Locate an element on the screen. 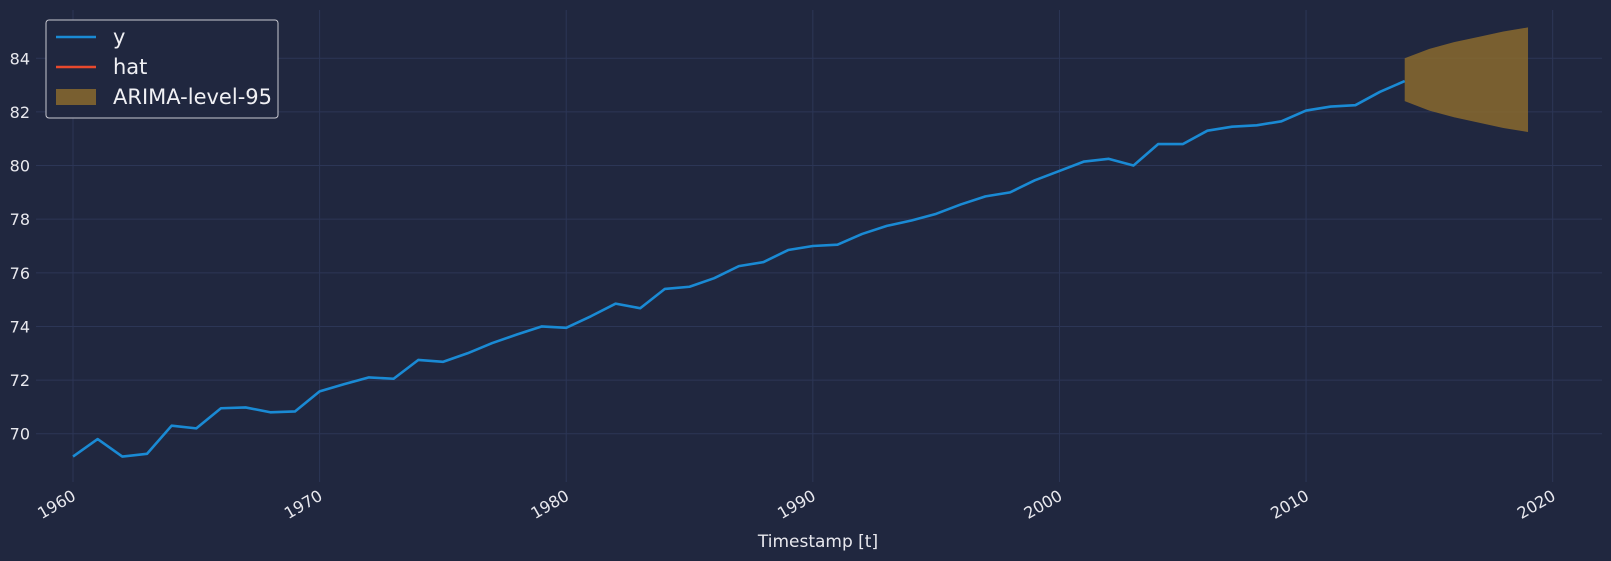  legend-box is located at coordinates (162, 69).